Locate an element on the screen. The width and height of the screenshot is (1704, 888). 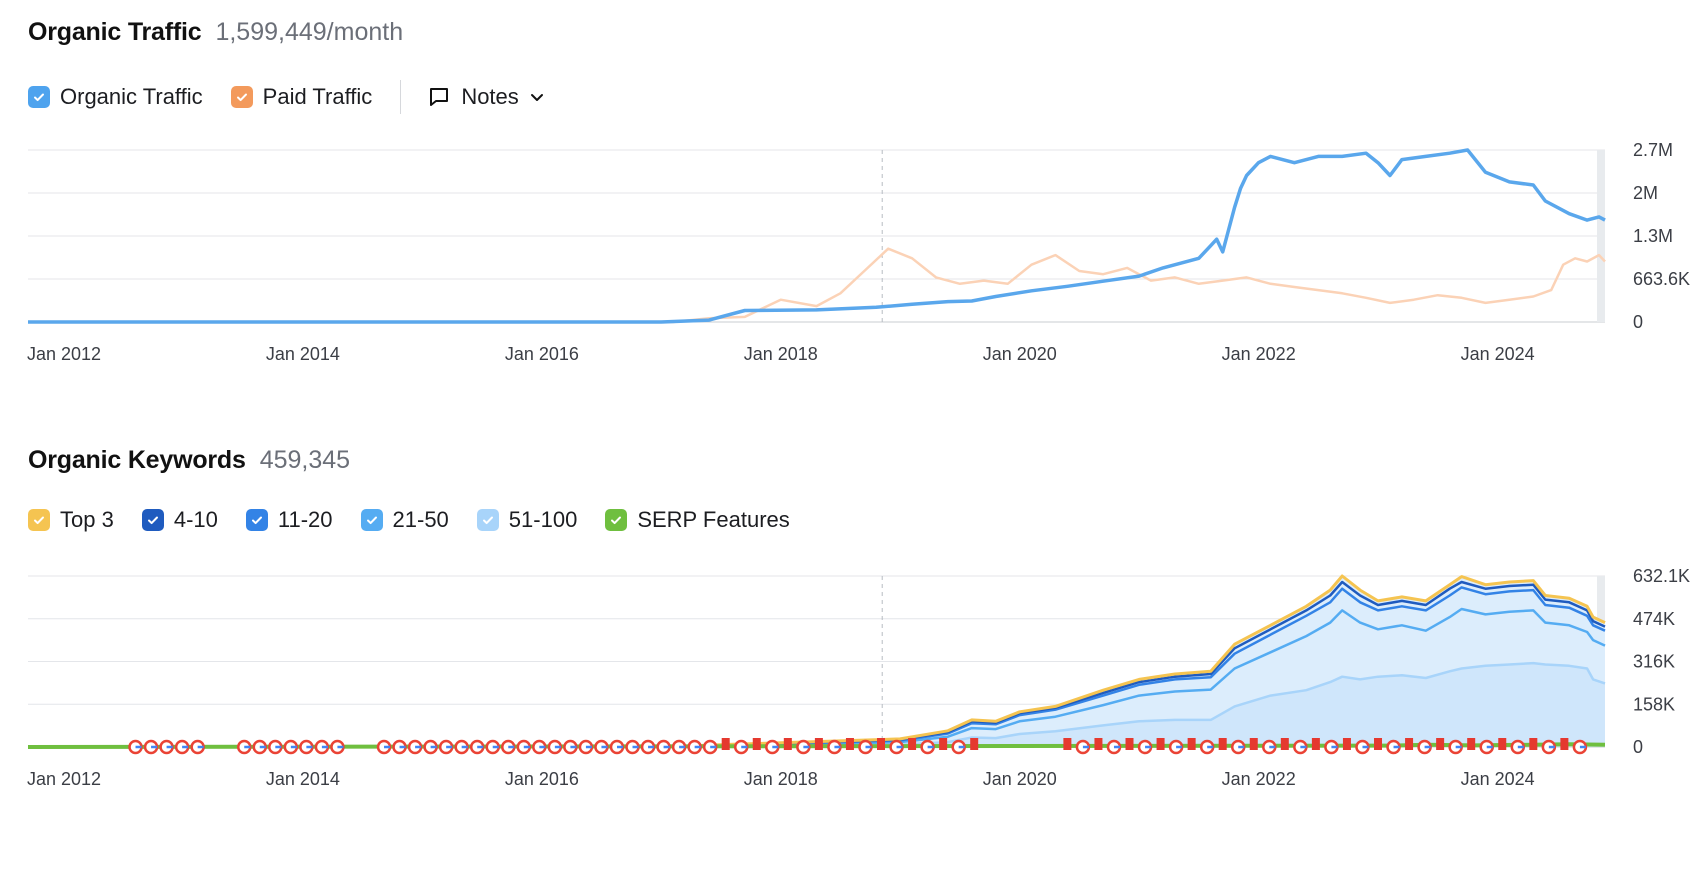
comment-icon is located at coordinates (439, 97).